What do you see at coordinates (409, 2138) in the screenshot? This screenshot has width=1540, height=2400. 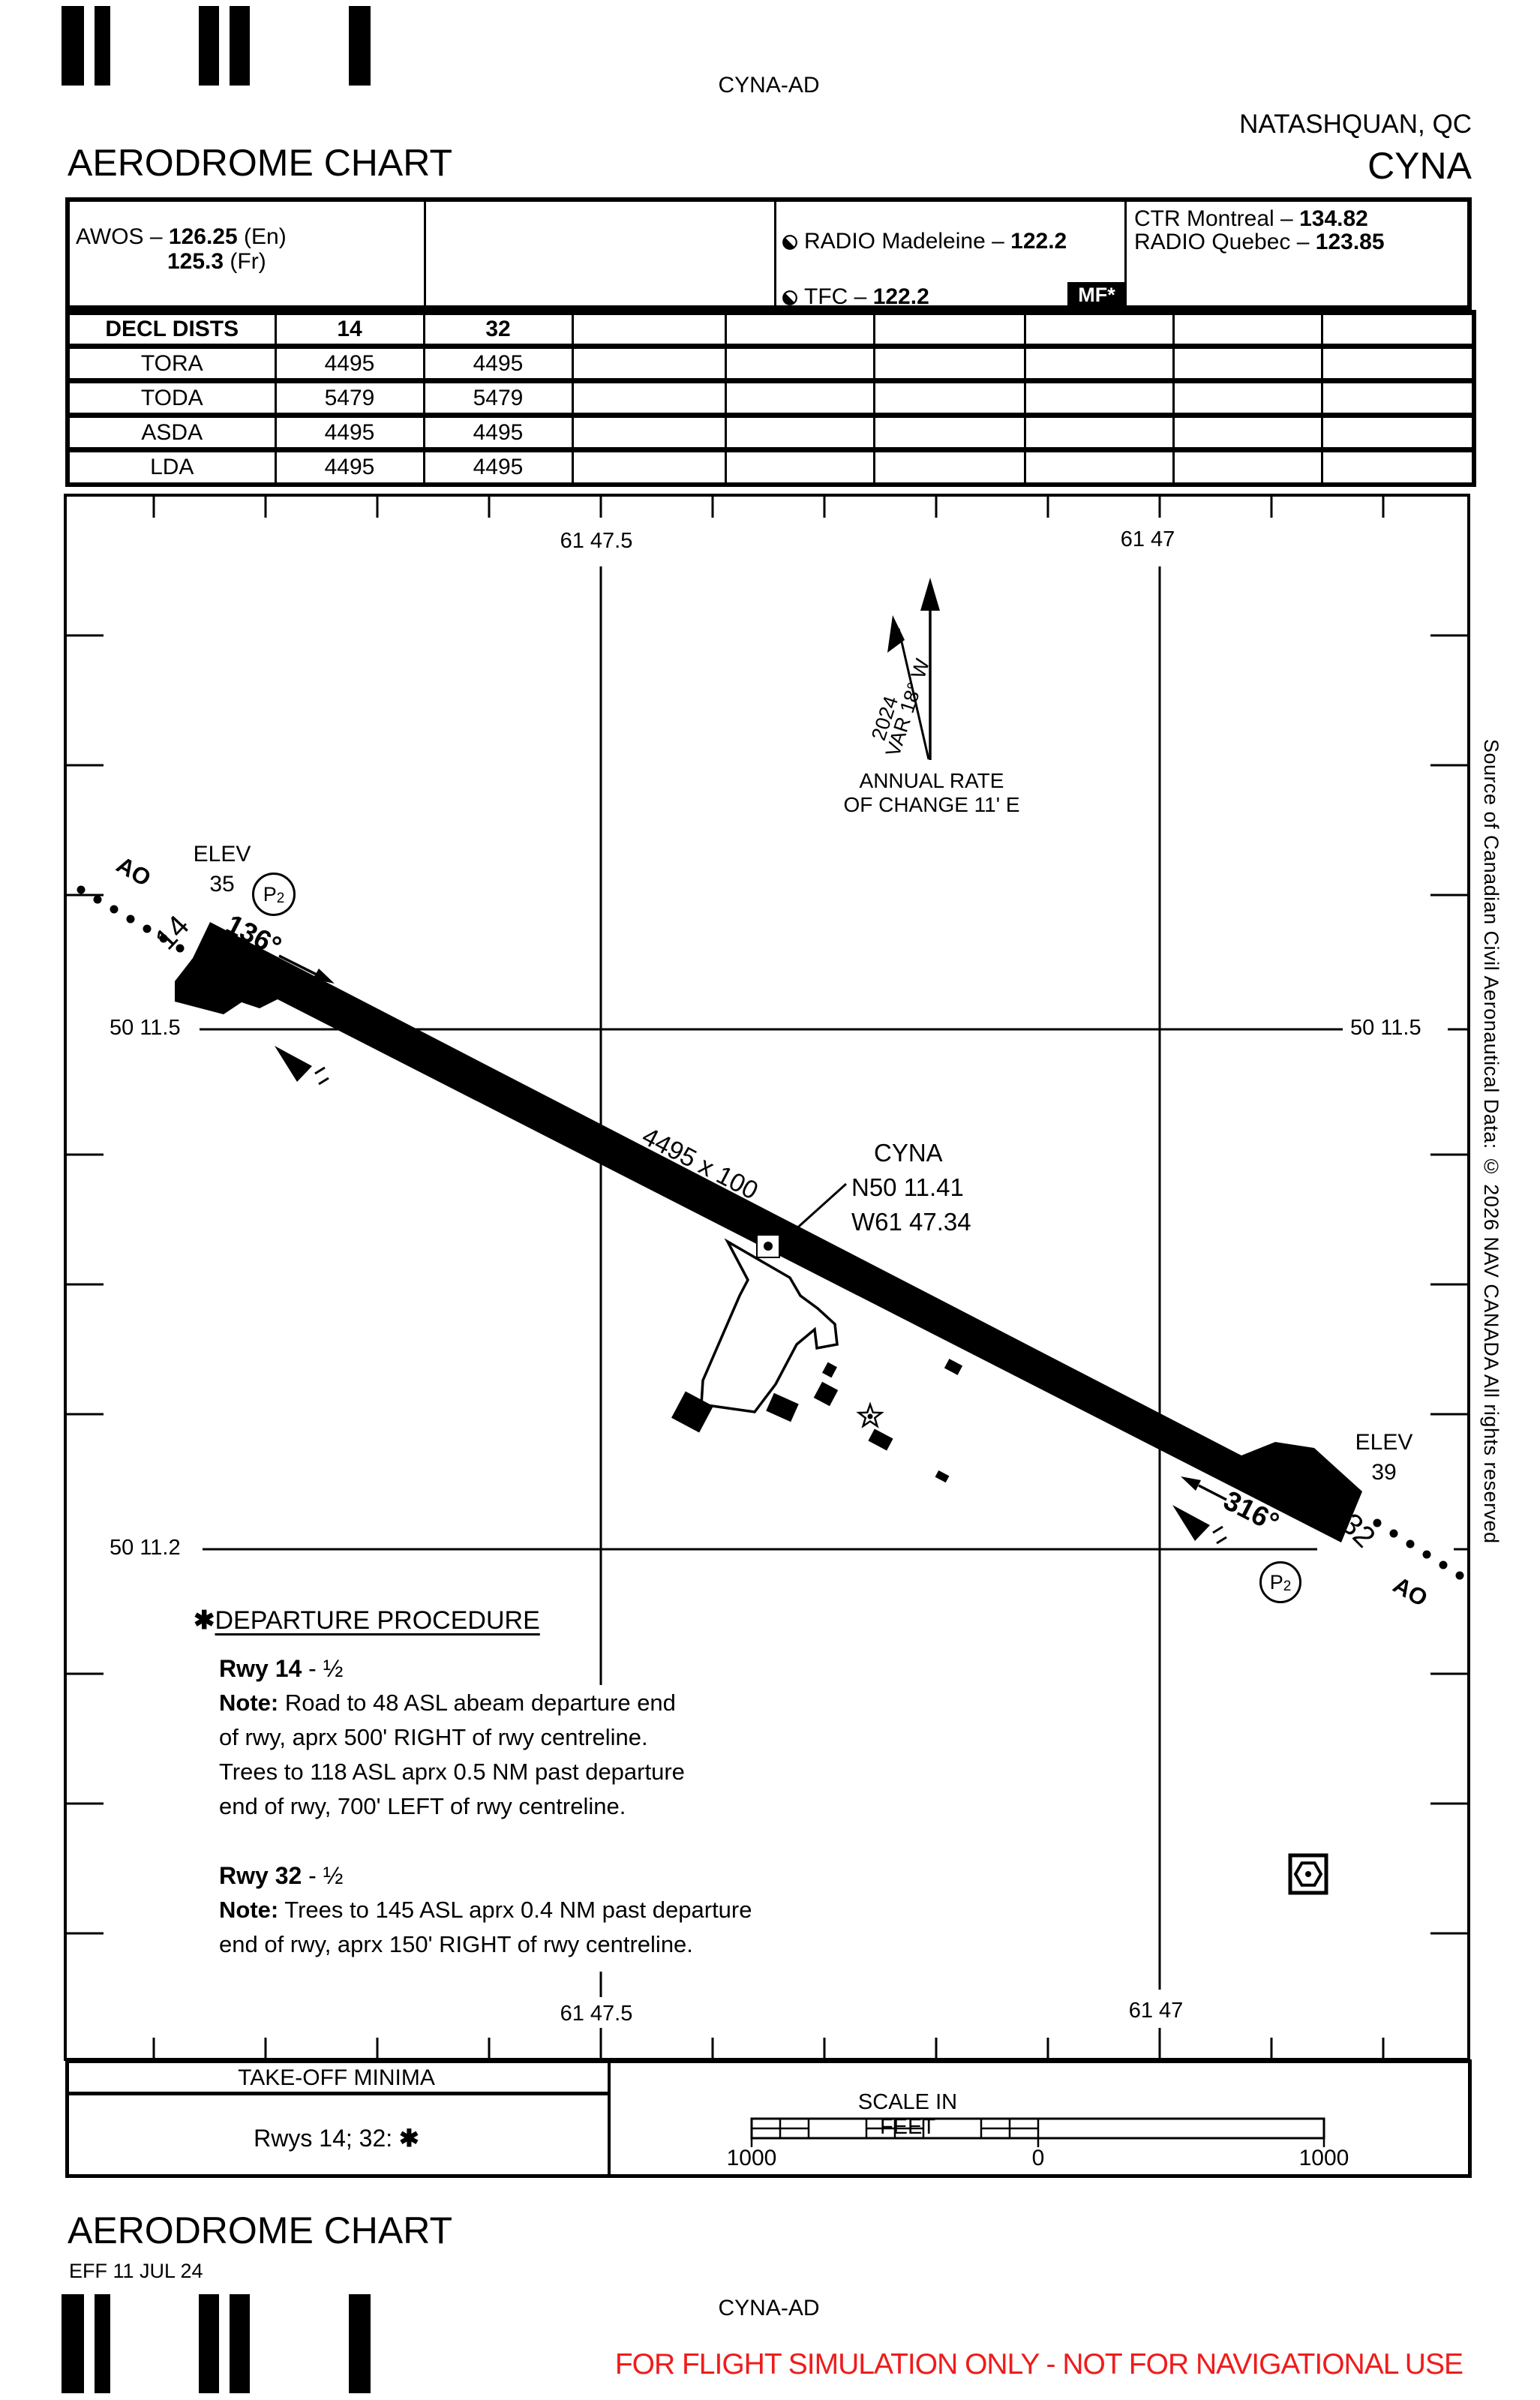 I see `takeoff-star: ✱` at bounding box center [409, 2138].